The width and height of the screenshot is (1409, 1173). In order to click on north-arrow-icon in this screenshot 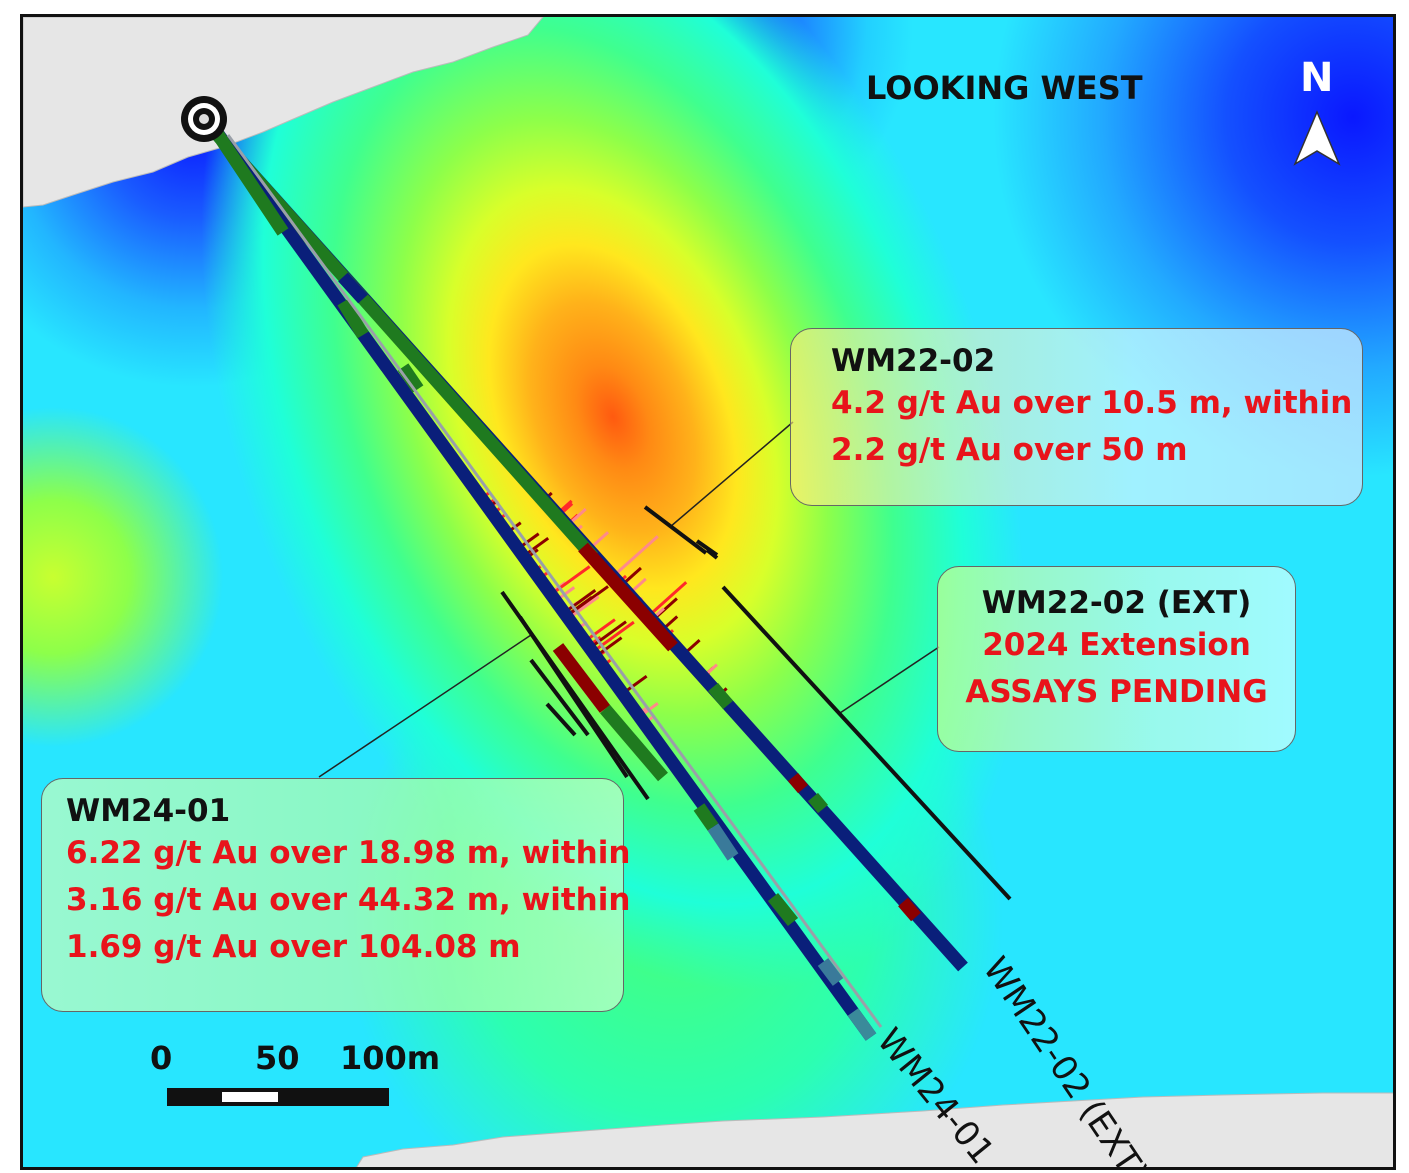, I will do `click(1317, 138)`.